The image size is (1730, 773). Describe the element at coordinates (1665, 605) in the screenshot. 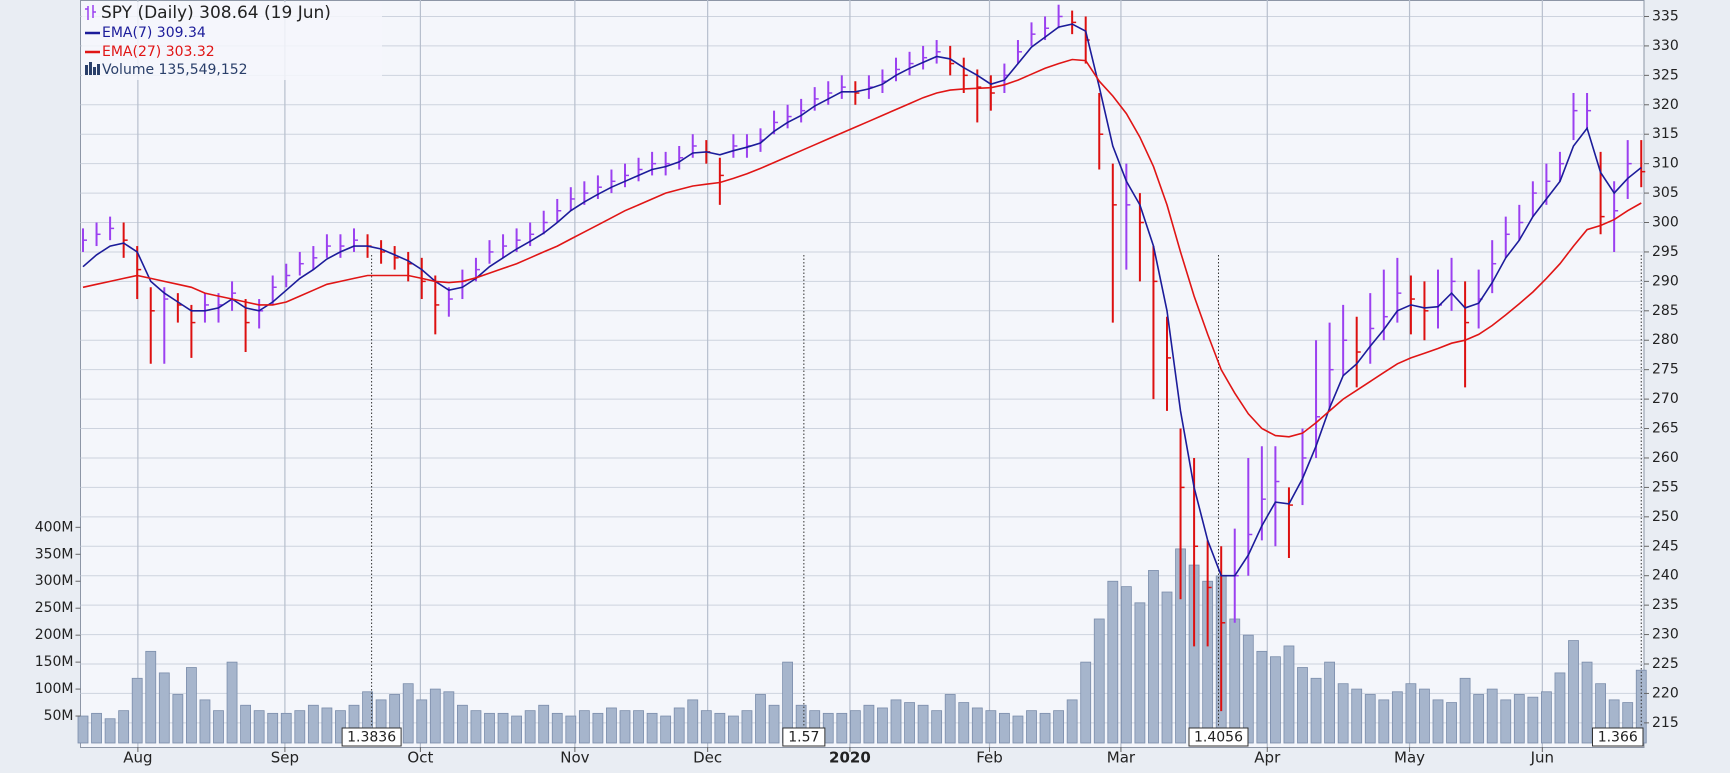

I see `y-tick-label: 235` at that location.